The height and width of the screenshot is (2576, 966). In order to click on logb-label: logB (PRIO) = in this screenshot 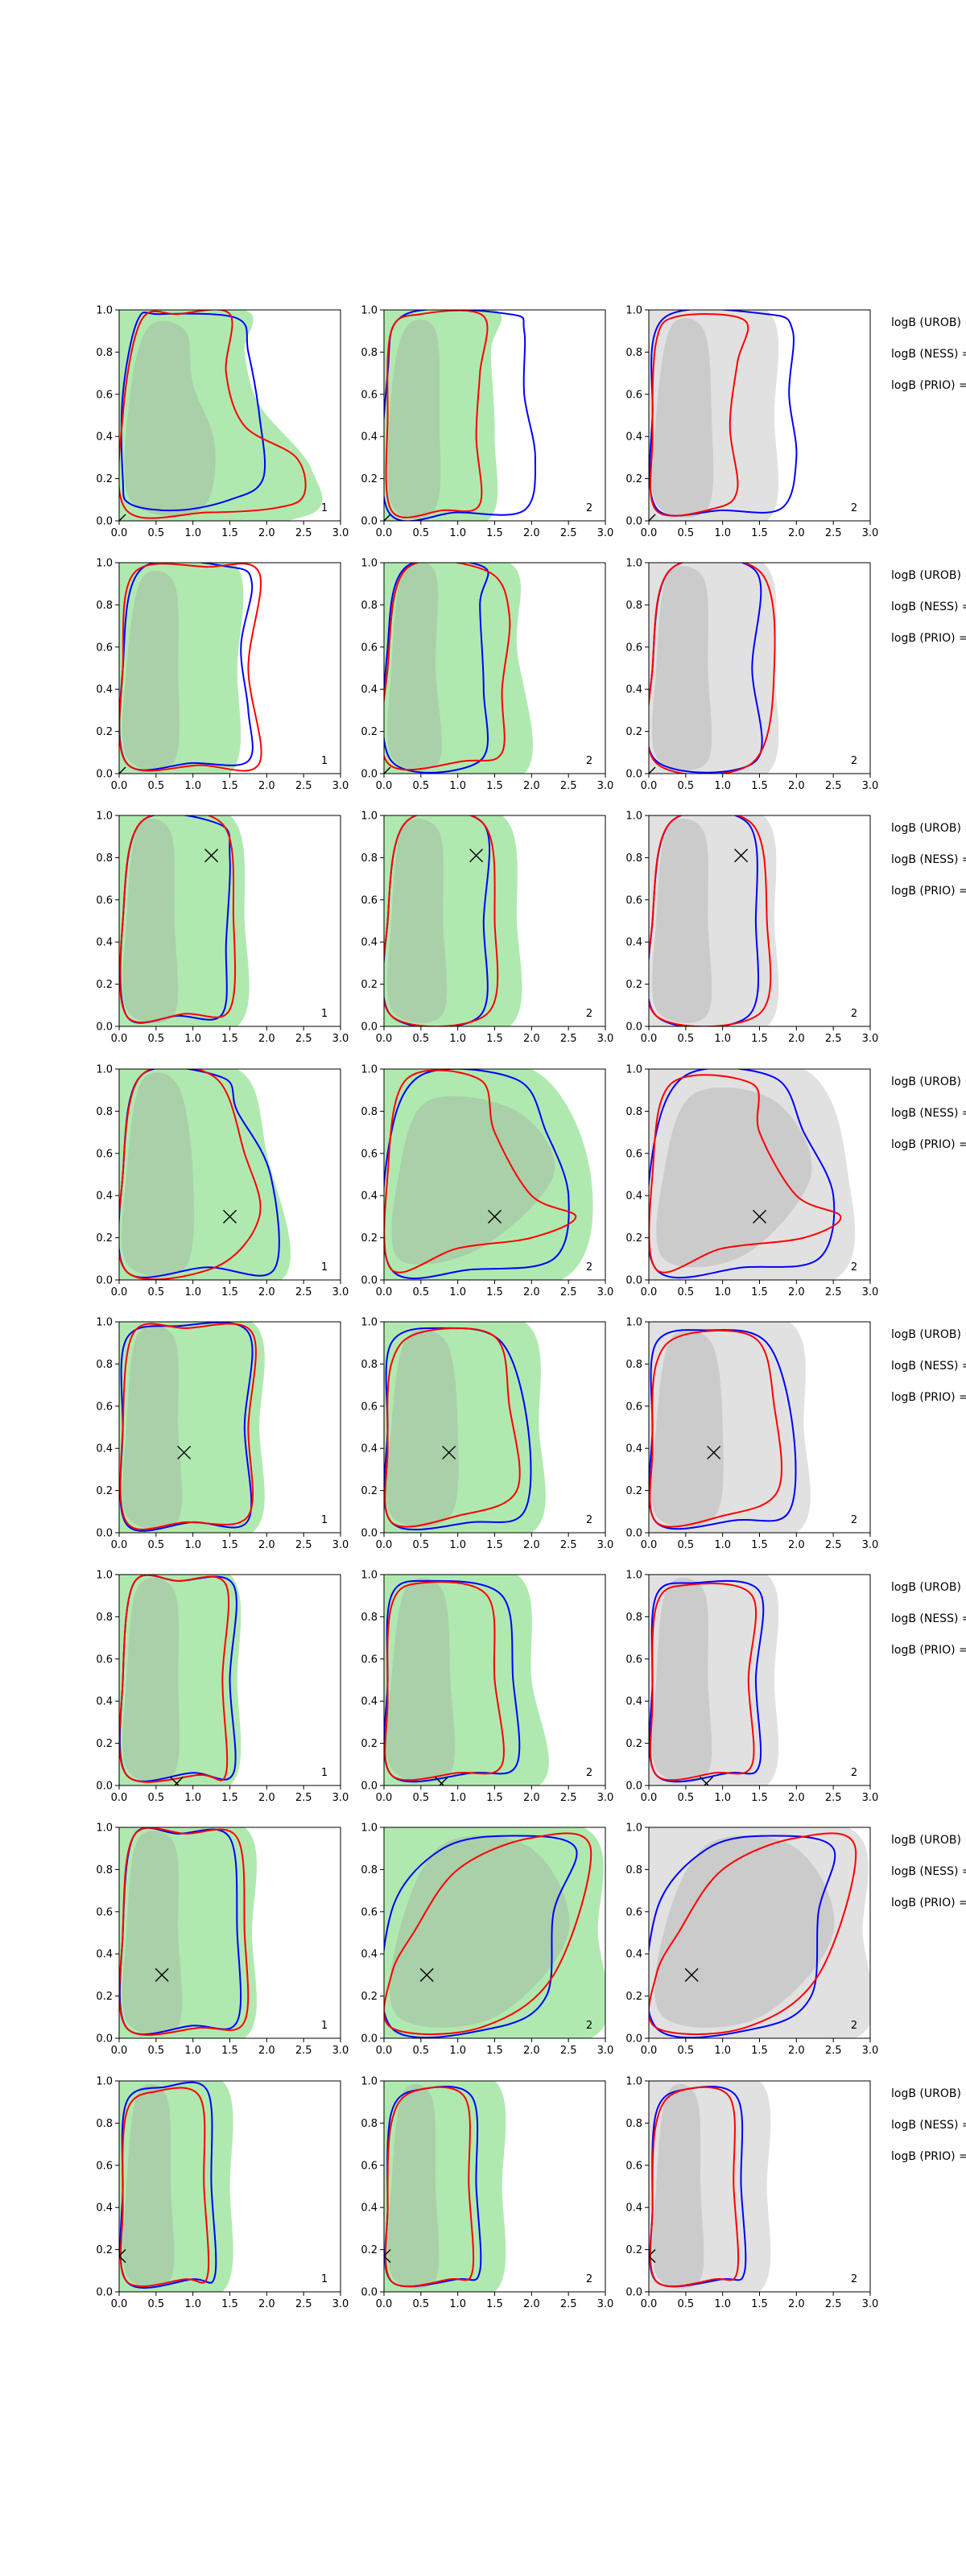, I will do `click(928, 1650)`.